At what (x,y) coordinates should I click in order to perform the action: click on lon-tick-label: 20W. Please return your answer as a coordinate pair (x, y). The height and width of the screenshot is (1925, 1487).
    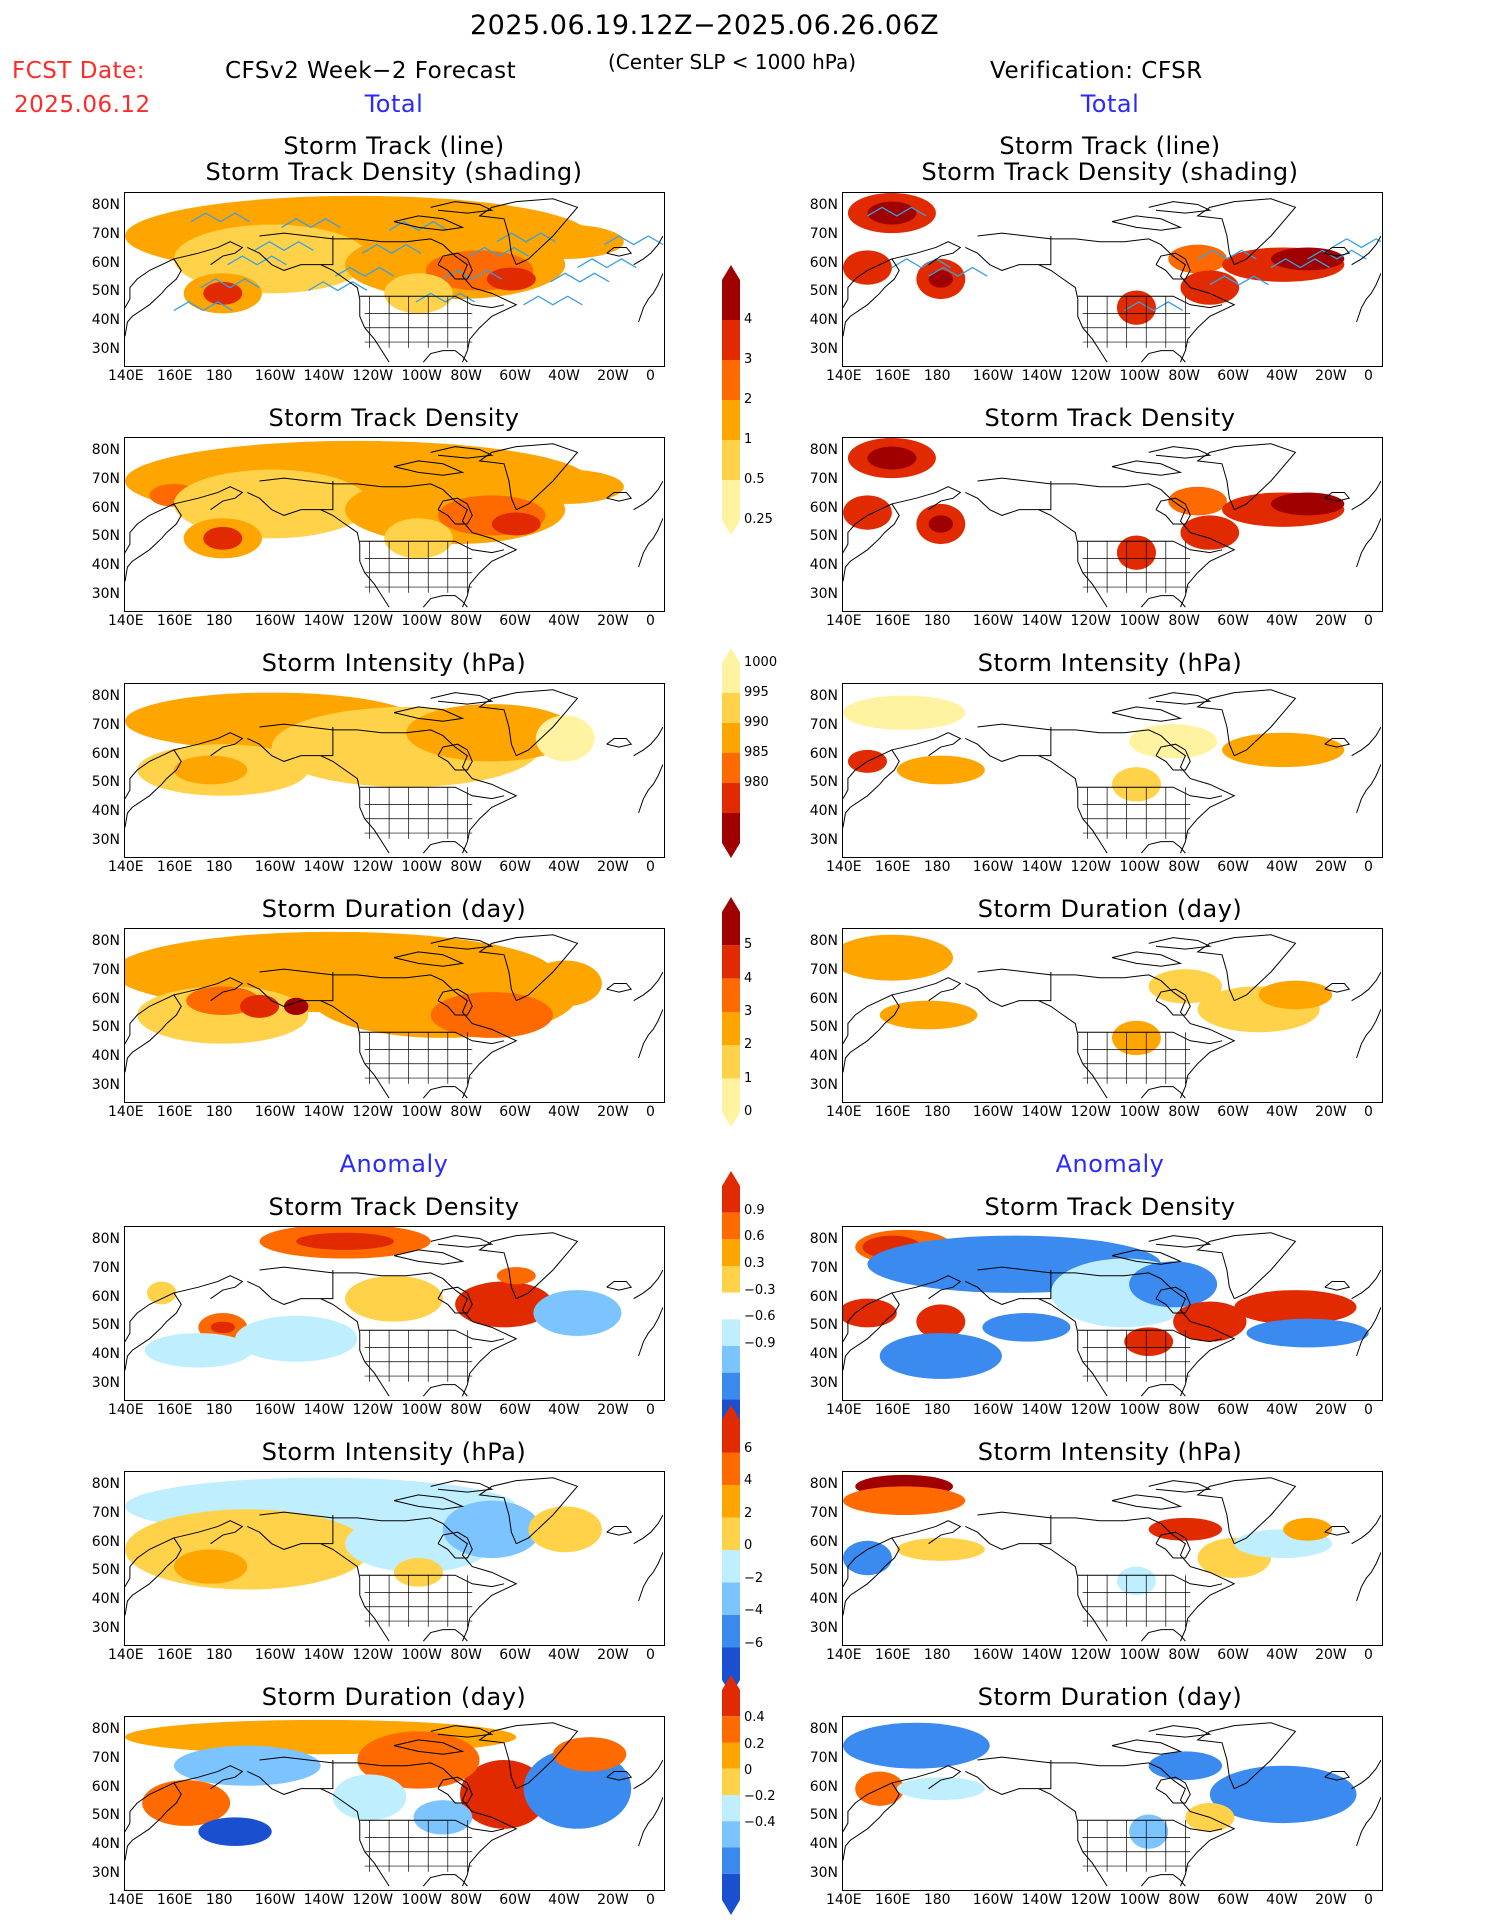
    Looking at the image, I should click on (1331, 1112).